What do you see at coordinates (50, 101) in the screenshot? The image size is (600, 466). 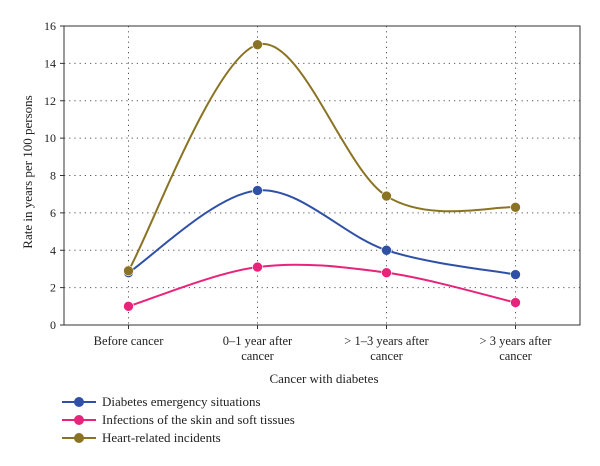 I see `y-tick-label: 12` at bounding box center [50, 101].